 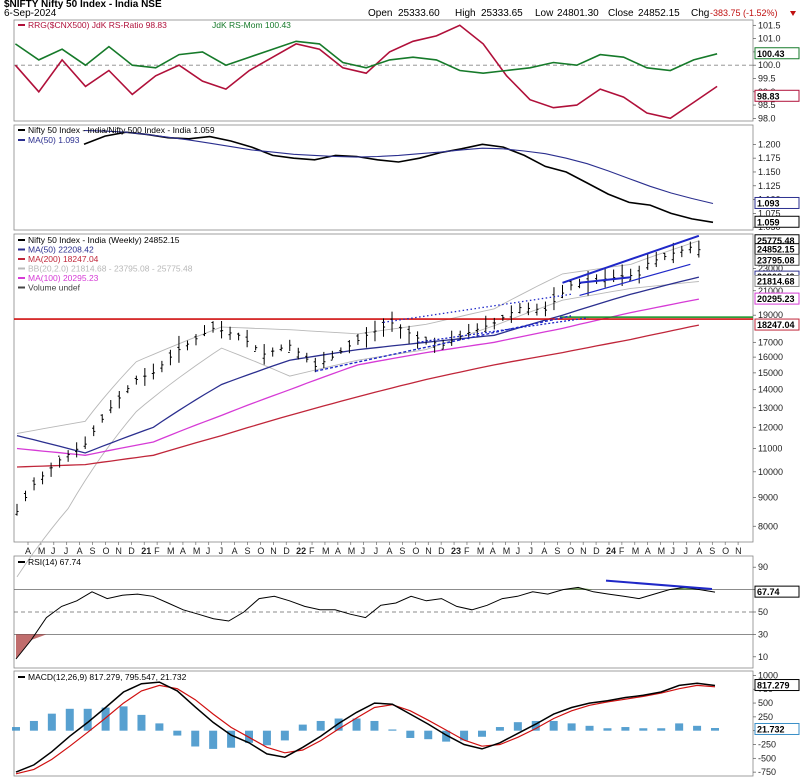 I want to click on price-badge-5-box, so click(x=777, y=298).